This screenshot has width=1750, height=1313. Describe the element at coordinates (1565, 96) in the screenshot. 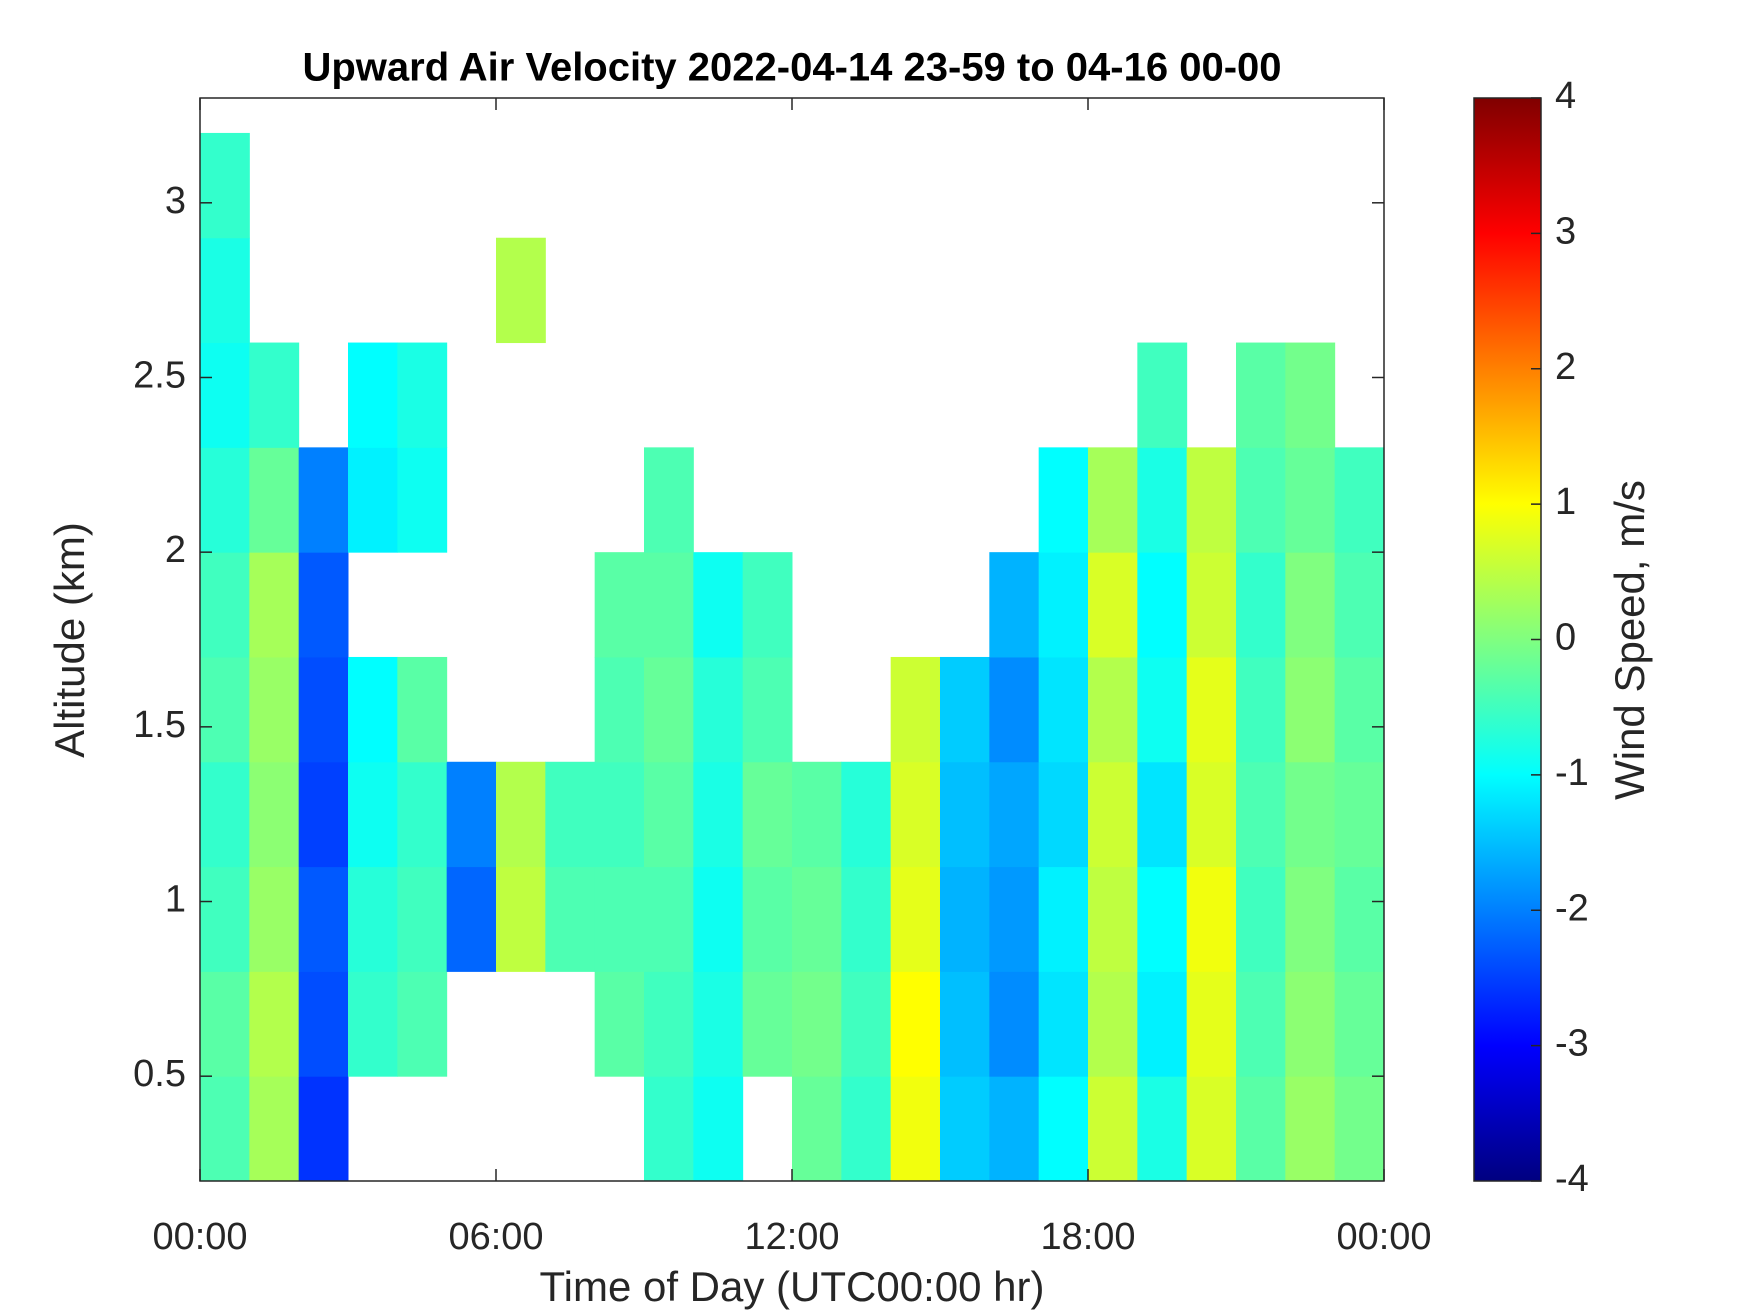

I see `colorbar-tick-label: 4` at that location.